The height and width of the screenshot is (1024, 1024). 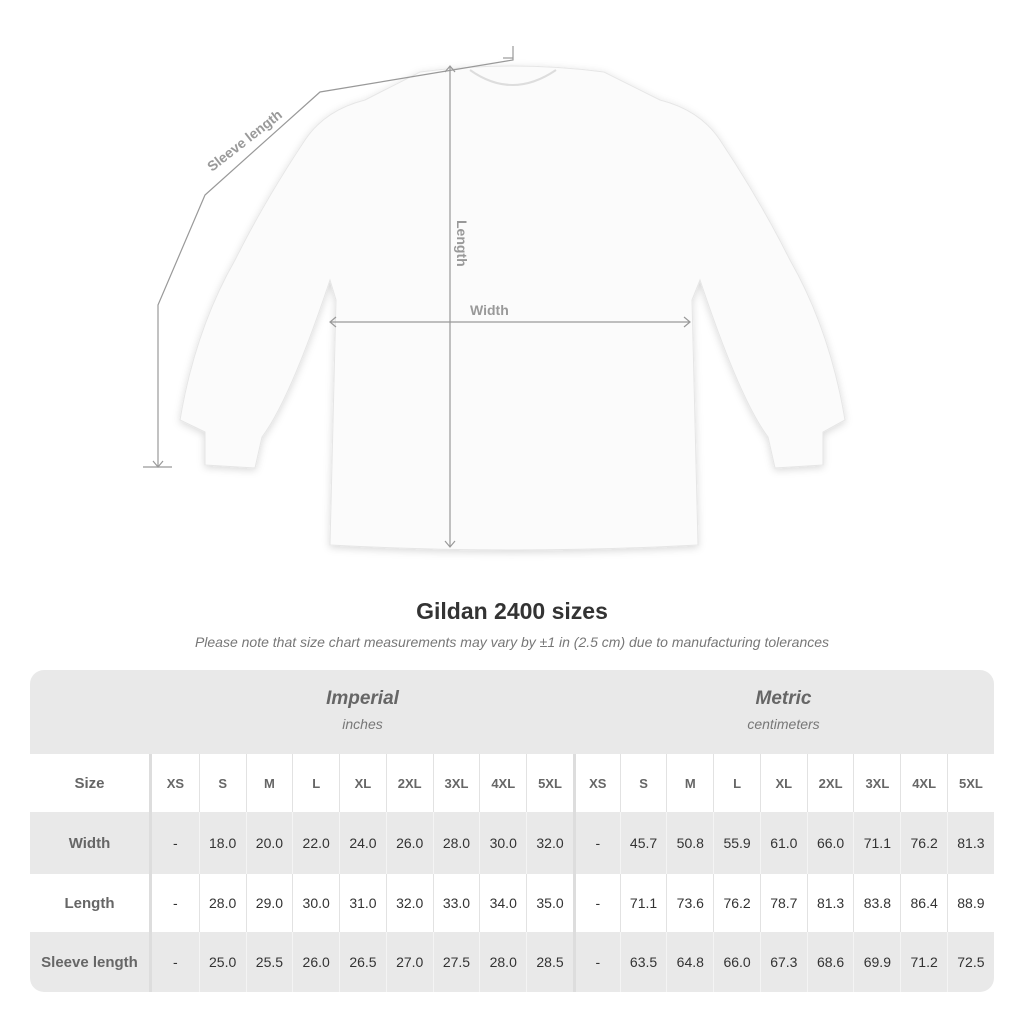 I want to click on table-cell: 28.5, so click(x=549, y=962).